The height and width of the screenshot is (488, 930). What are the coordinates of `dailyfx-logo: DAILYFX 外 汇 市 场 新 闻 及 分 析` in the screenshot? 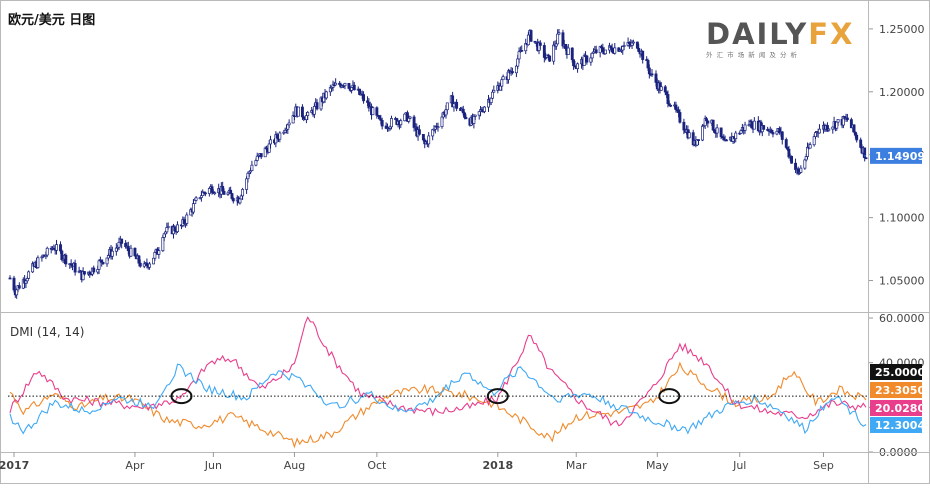 It's located at (780, 38).